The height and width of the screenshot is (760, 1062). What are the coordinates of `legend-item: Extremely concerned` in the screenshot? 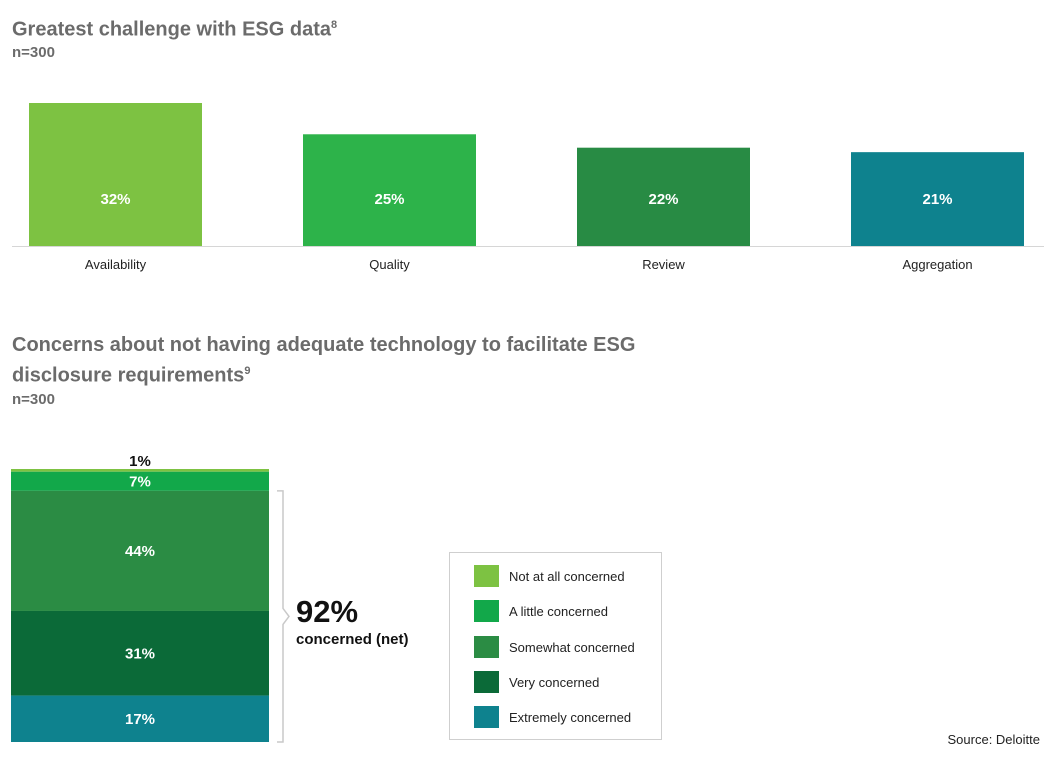 It's located at (552, 717).